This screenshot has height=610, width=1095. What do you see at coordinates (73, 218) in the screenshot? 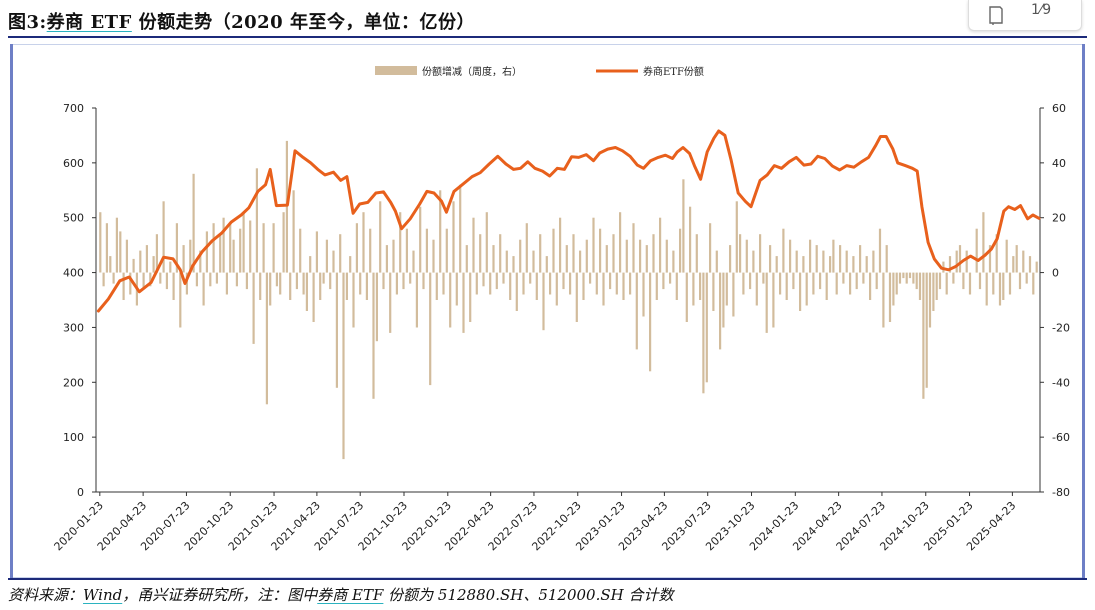
I see `left-tick-label: 500` at bounding box center [73, 218].